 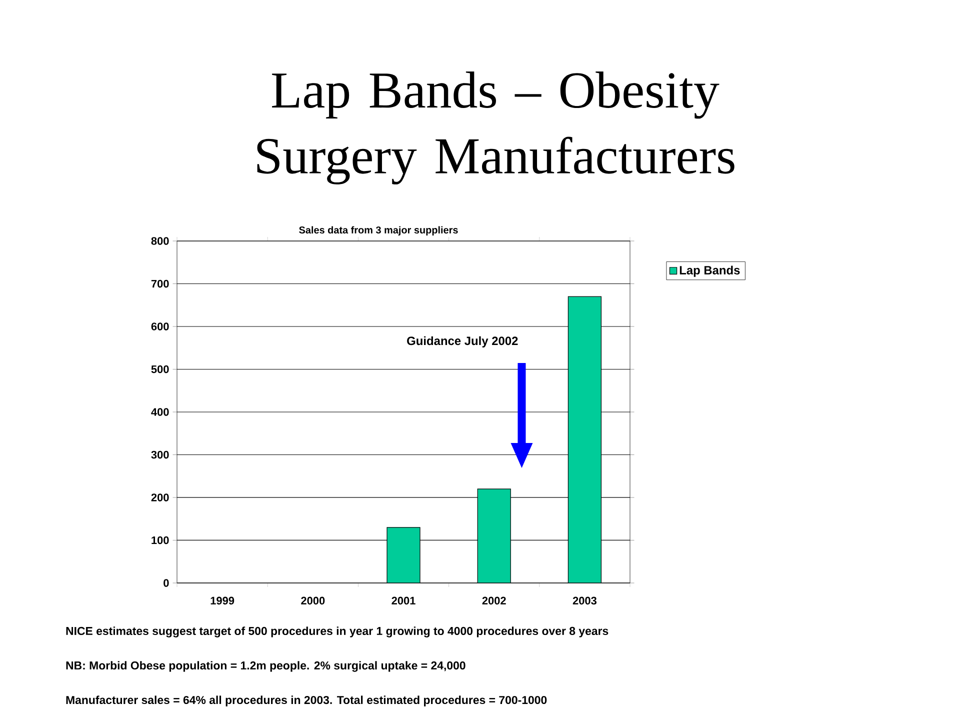 What do you see at coordinates (160, 369) in the screenshot?
I see `y-tick-label: 500` at bounding box center [160, 369].